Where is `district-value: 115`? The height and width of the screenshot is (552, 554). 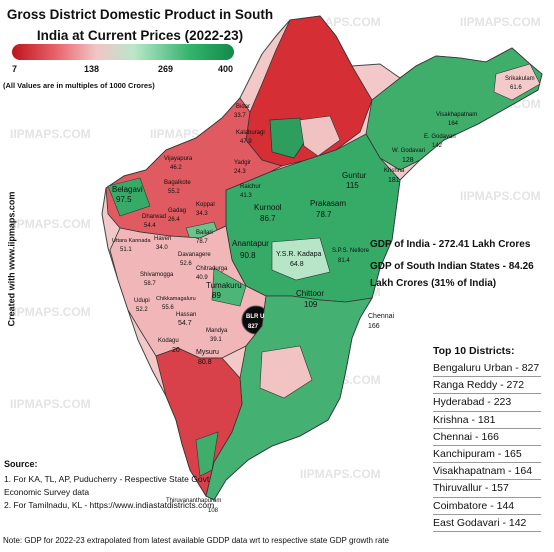 district-value: 115 is located at coordinates (352, 185).